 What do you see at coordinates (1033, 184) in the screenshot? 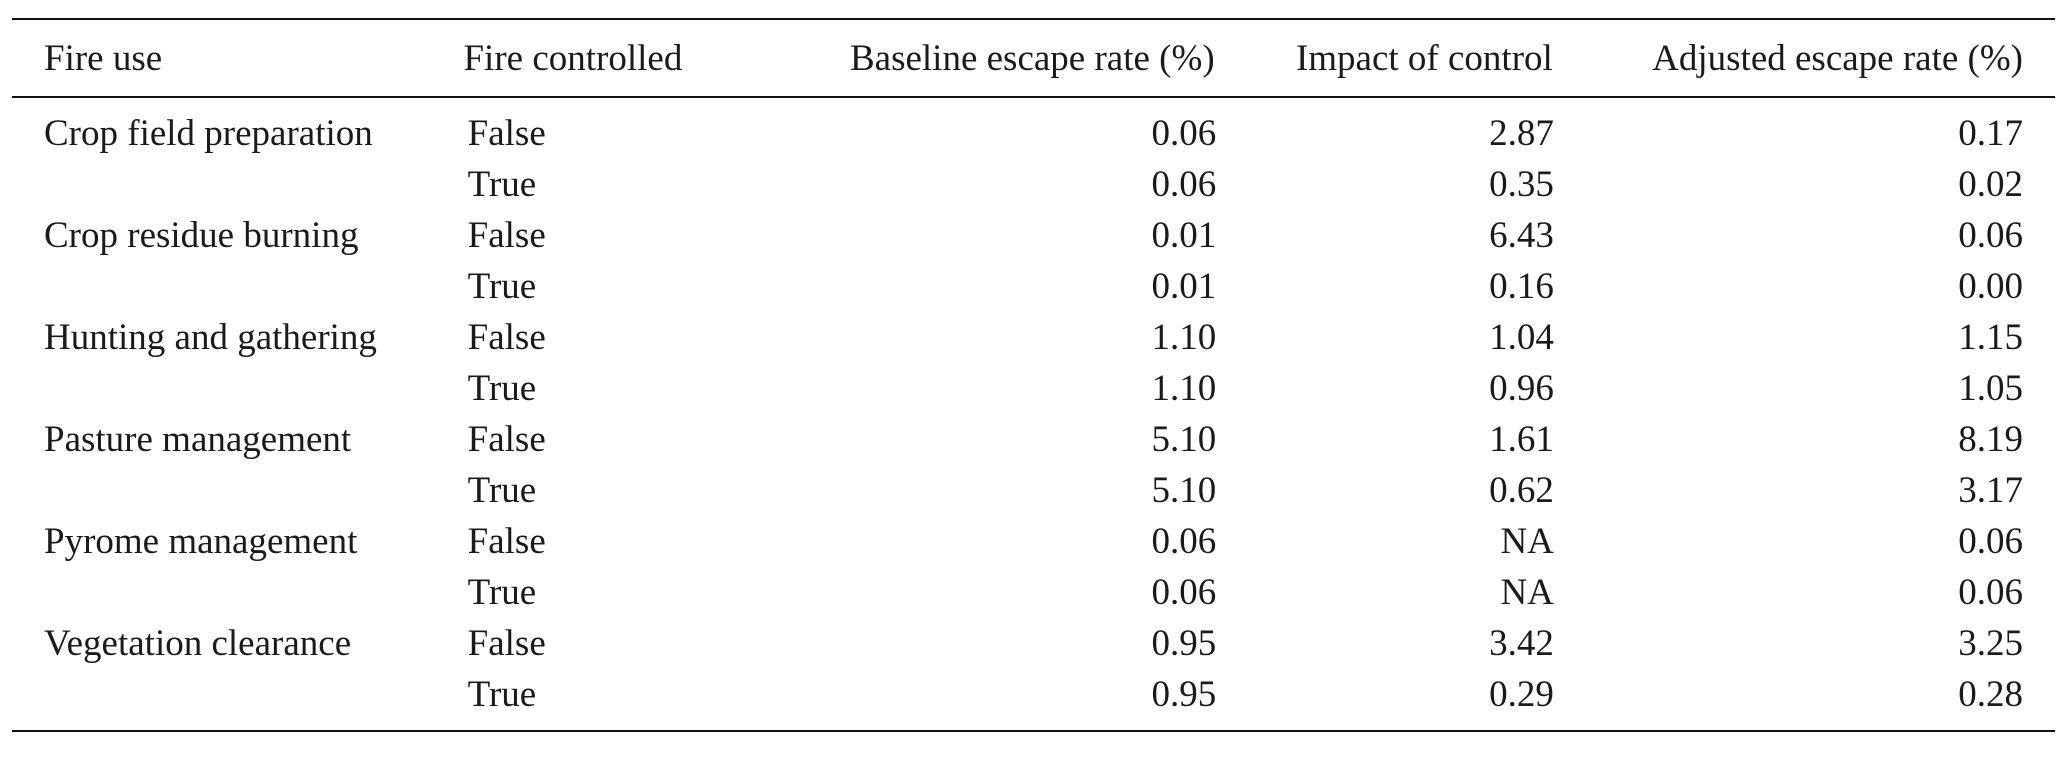
I see `table-row: True 0.06 0.35 0.02` at bounding box center [1033, 184].